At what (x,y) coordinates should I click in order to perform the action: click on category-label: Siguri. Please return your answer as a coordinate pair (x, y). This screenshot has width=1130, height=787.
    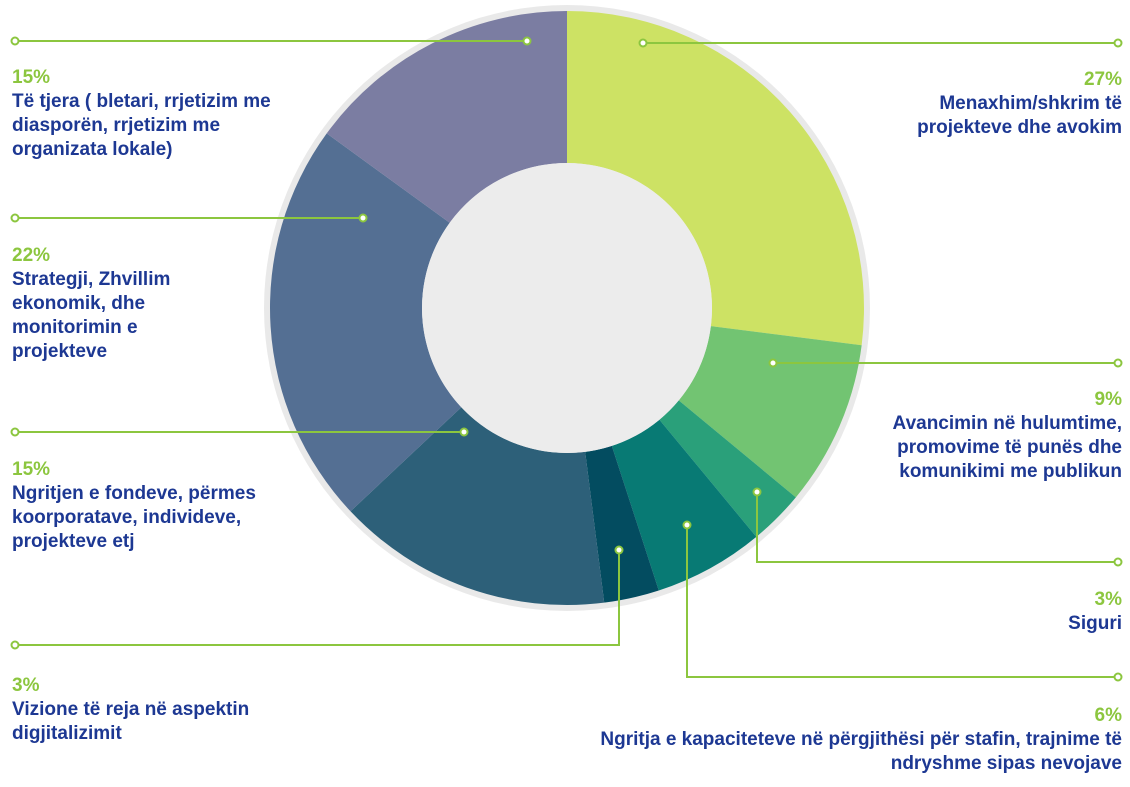
    Looking at the image, I should click on (1095, 623).